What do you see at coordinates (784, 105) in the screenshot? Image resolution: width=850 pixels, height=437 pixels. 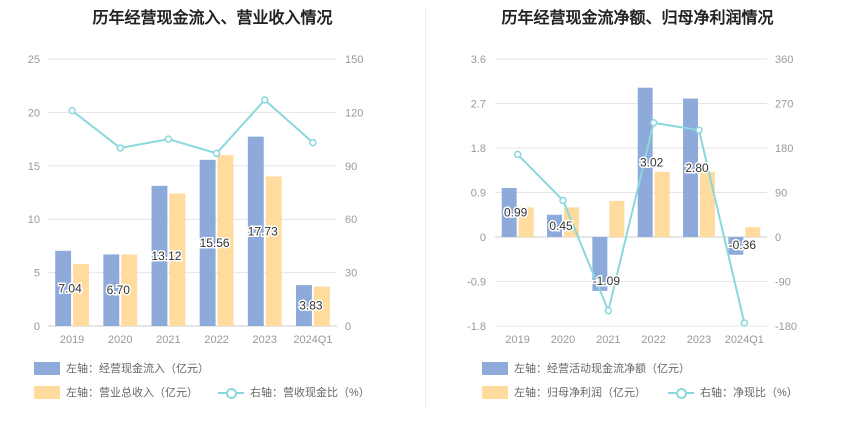 I see `y-right-tick-label: 270` at bounding box center [784, 105].